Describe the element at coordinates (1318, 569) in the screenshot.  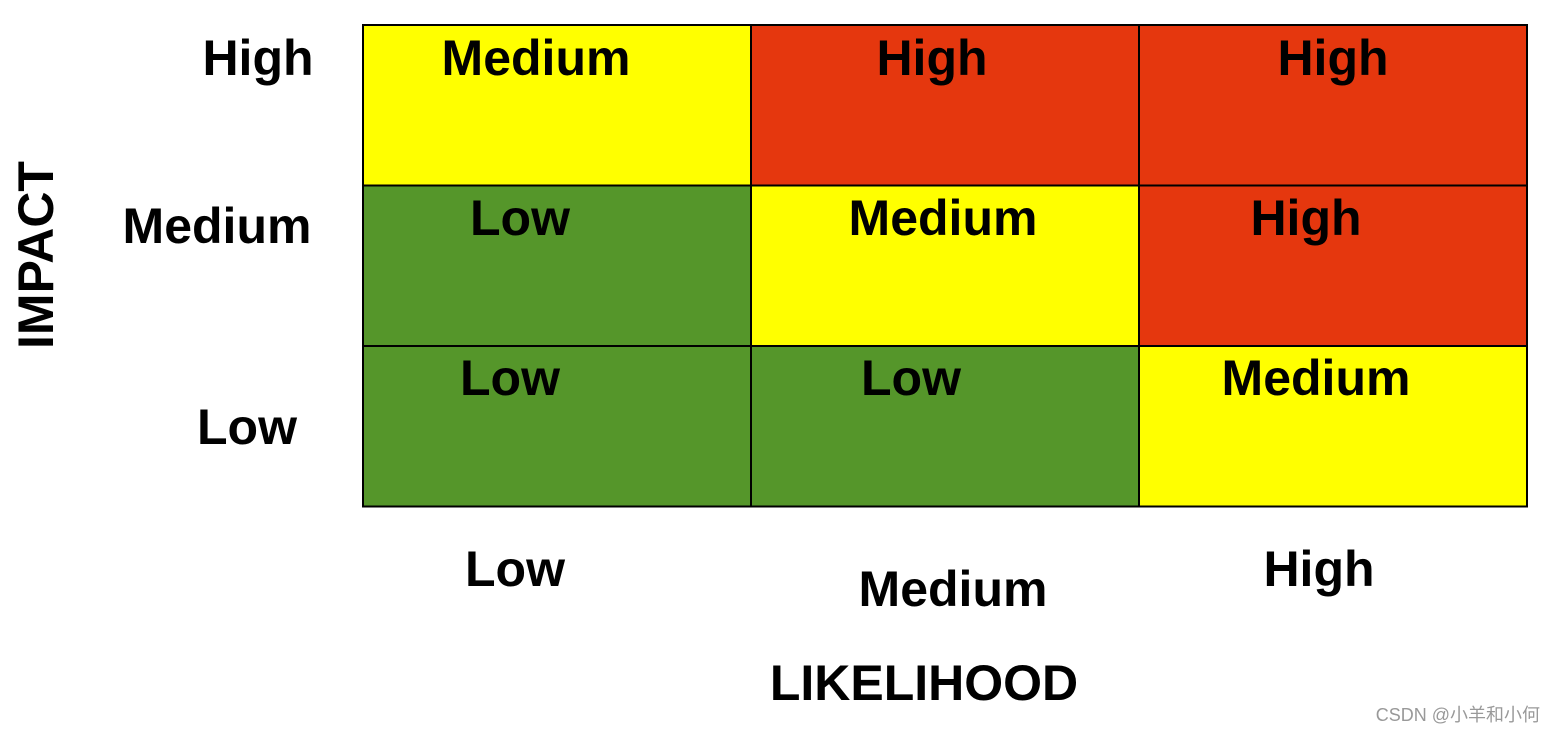
I see `x-label: High` at that location.